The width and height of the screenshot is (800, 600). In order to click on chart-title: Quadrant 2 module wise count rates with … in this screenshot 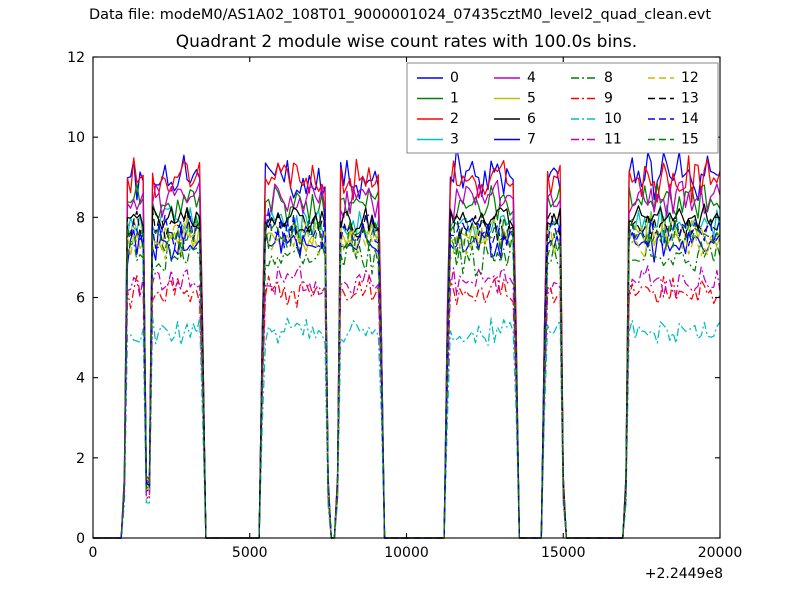, I will do `click(406, 42)`.